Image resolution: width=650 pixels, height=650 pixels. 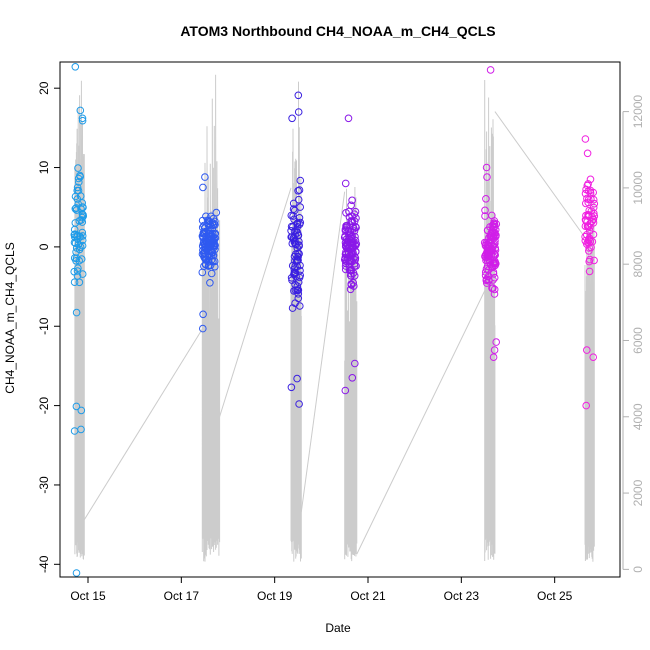 I want to click on y2-tick-label: 12000, so click(x=638, y=112).